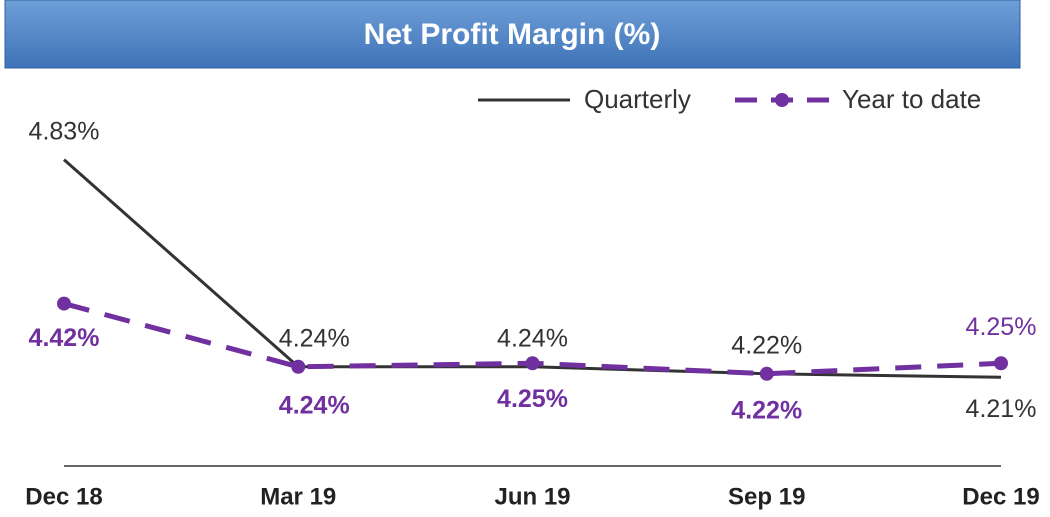 Image resolution: width=1050 pixels, height=517 pixels. I want to click on data-label: 4.42%, so click(64, 338).